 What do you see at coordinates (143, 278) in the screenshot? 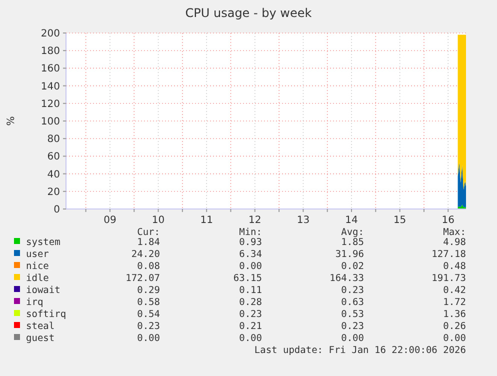
I see `text: 172.07` at bounding box center [143, 278].